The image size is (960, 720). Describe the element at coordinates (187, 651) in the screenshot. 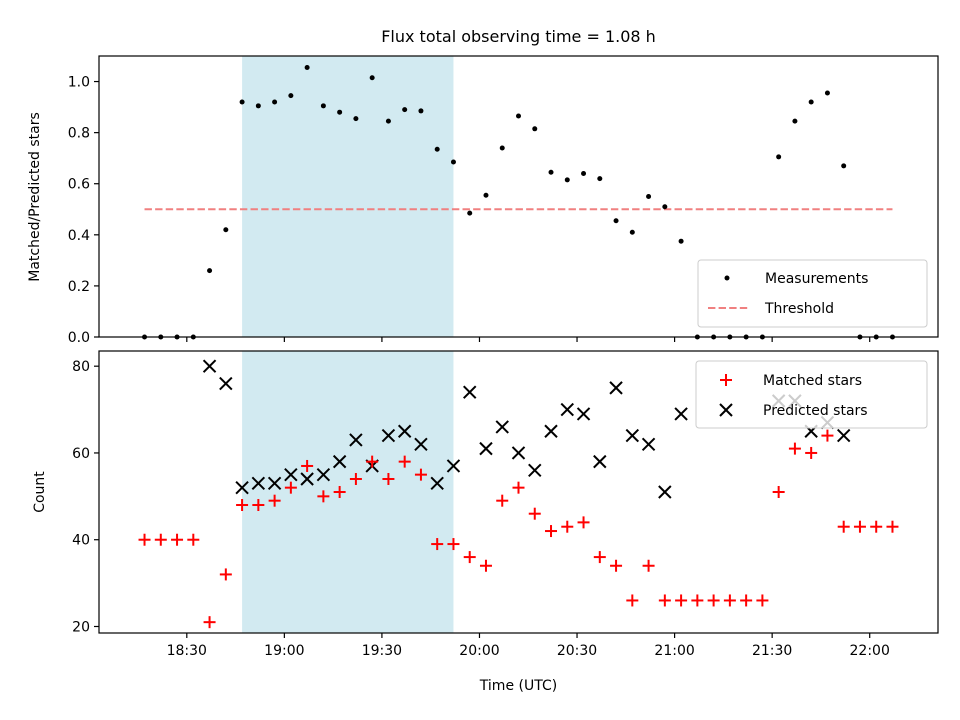

I see `x-tick-label: 18:30` at that location.